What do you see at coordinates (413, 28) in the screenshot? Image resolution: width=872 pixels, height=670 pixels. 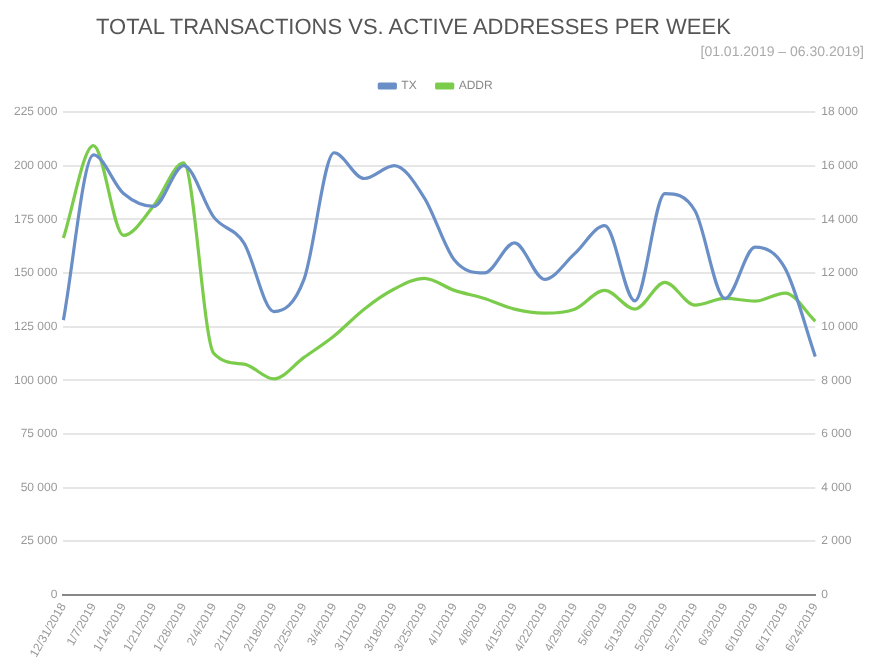 I see `chart-title: TOTAL TRANSACTIONS VS. ACTIVE ADDRESSES PER WEEK` at bounding box center [413, 28].